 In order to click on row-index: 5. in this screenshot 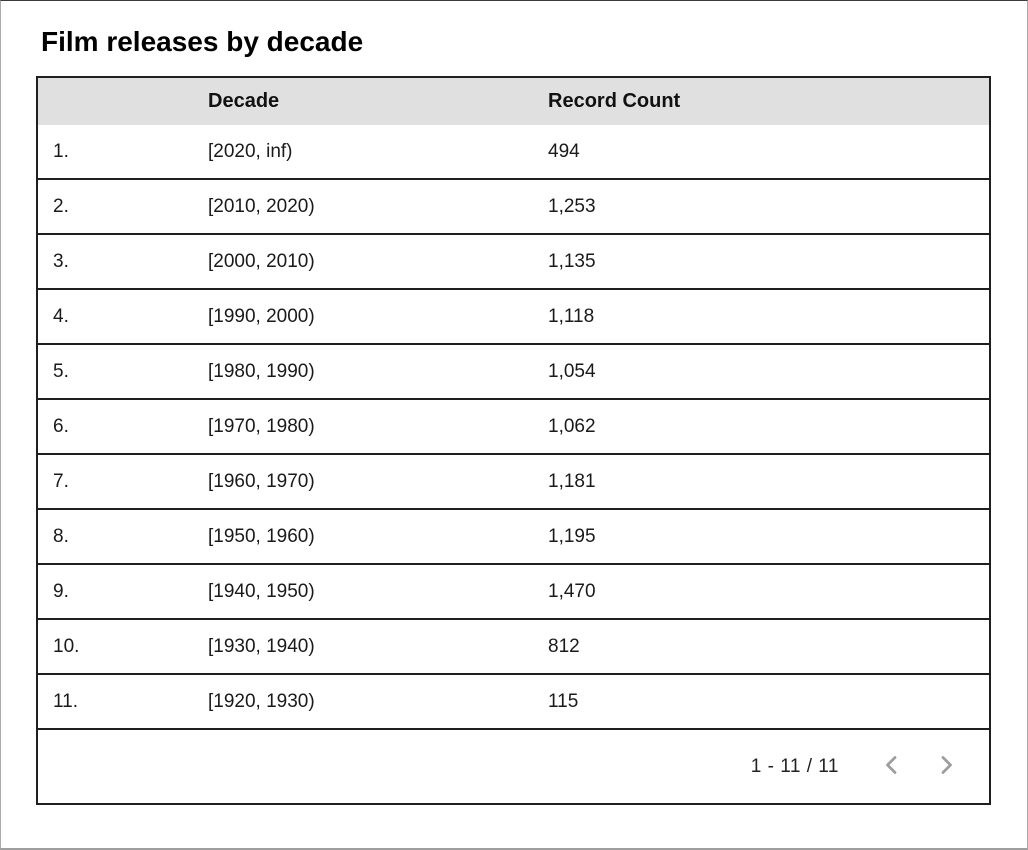, I will do `click(61, 371)`.